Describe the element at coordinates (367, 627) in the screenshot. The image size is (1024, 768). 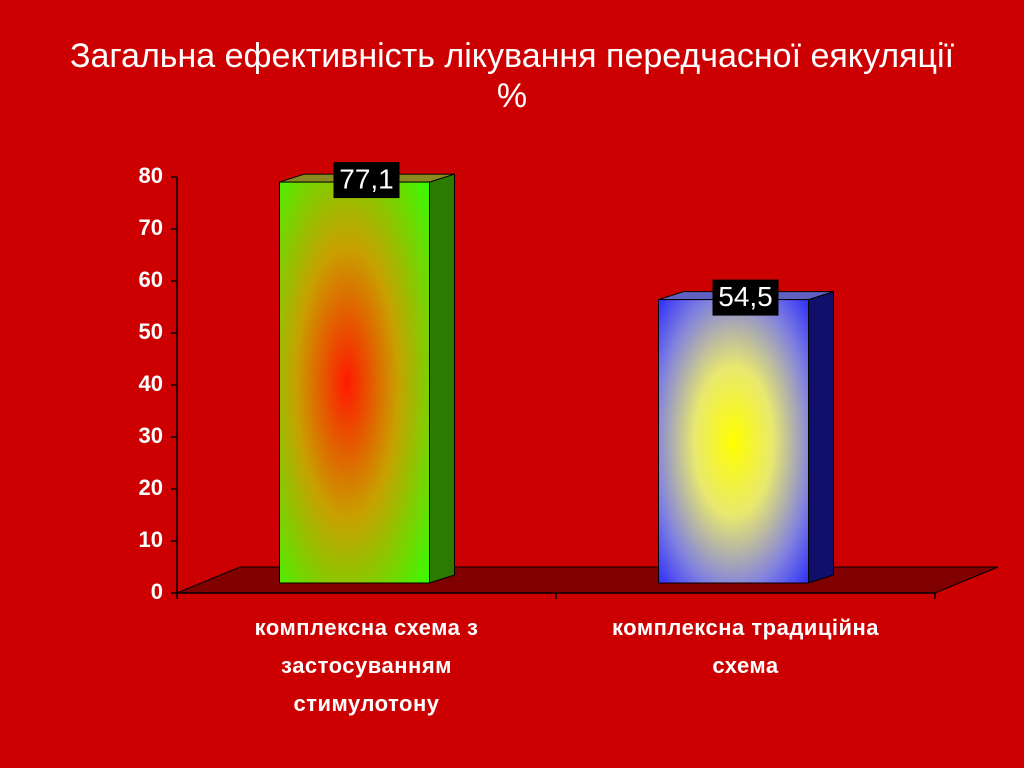
I see `x-tick-label: комплексна схема з` at that location.